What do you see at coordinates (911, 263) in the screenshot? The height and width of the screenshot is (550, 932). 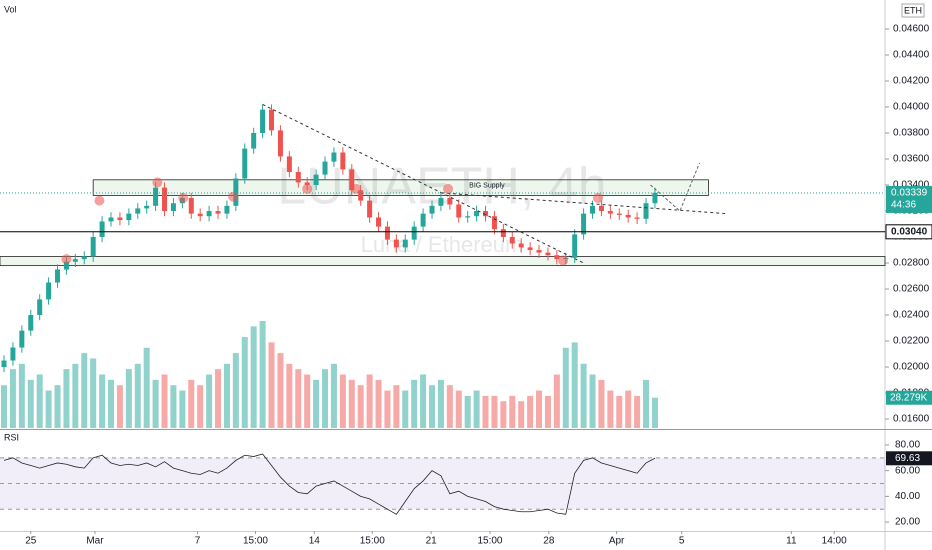 I see `y-tick-label: 0.02800` at bounding box center [911, 263].